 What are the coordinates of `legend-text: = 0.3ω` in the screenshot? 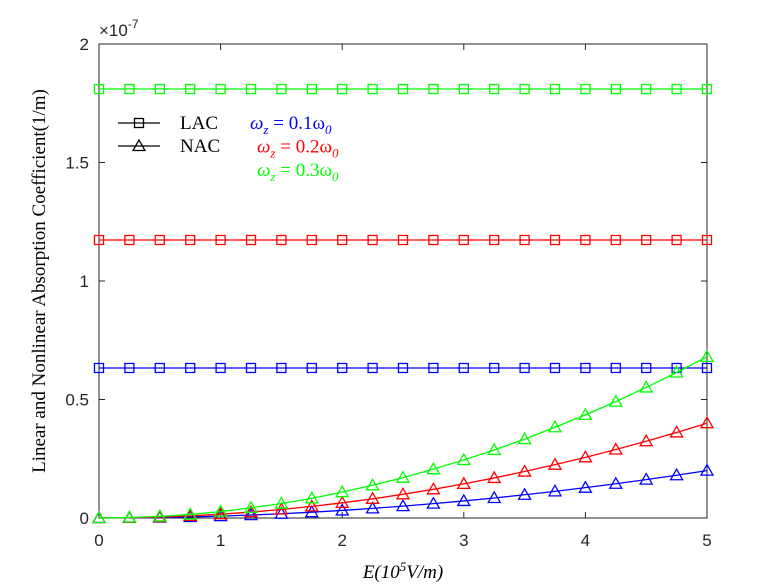 It's located at (303, 170).